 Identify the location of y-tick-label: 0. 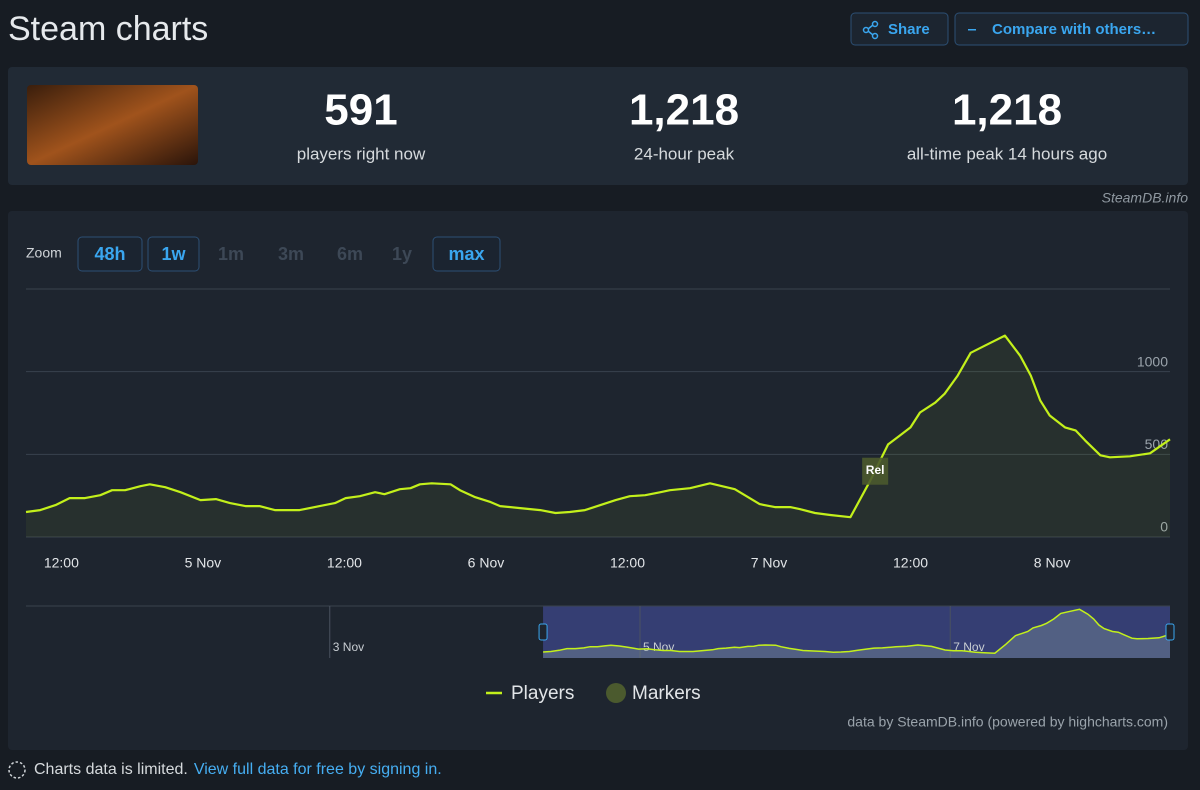
(1164, 527).